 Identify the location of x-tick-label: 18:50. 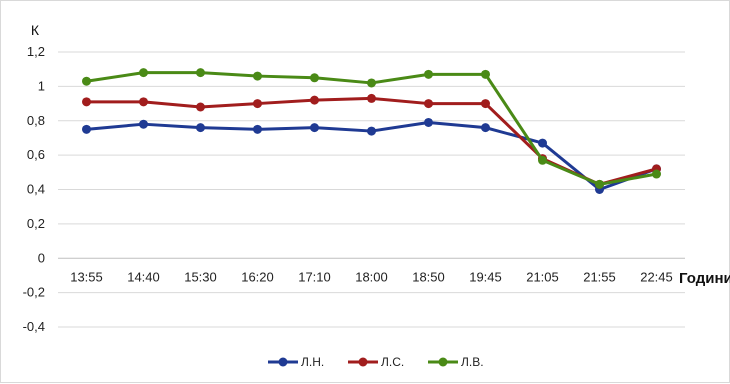
(428, 276).